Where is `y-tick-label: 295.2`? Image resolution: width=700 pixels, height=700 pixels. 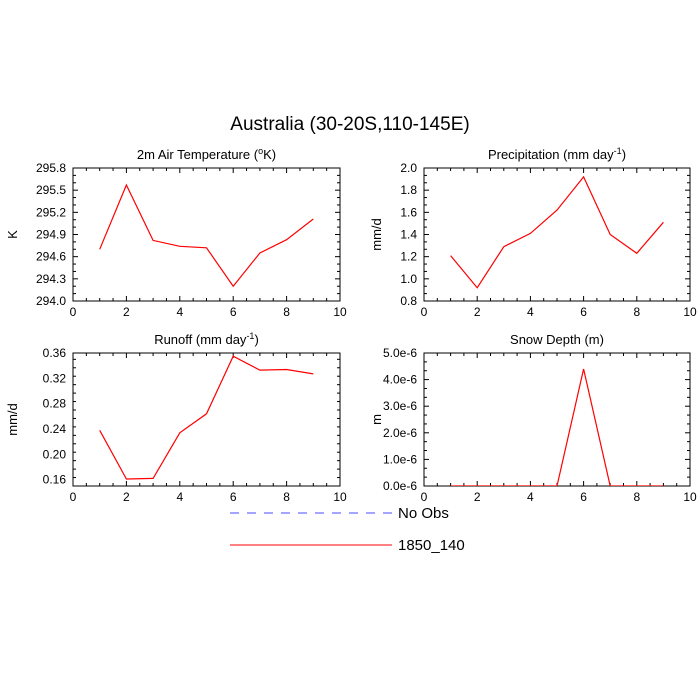
y-tick-label: 295.2 is located at coordinates (51, 212).